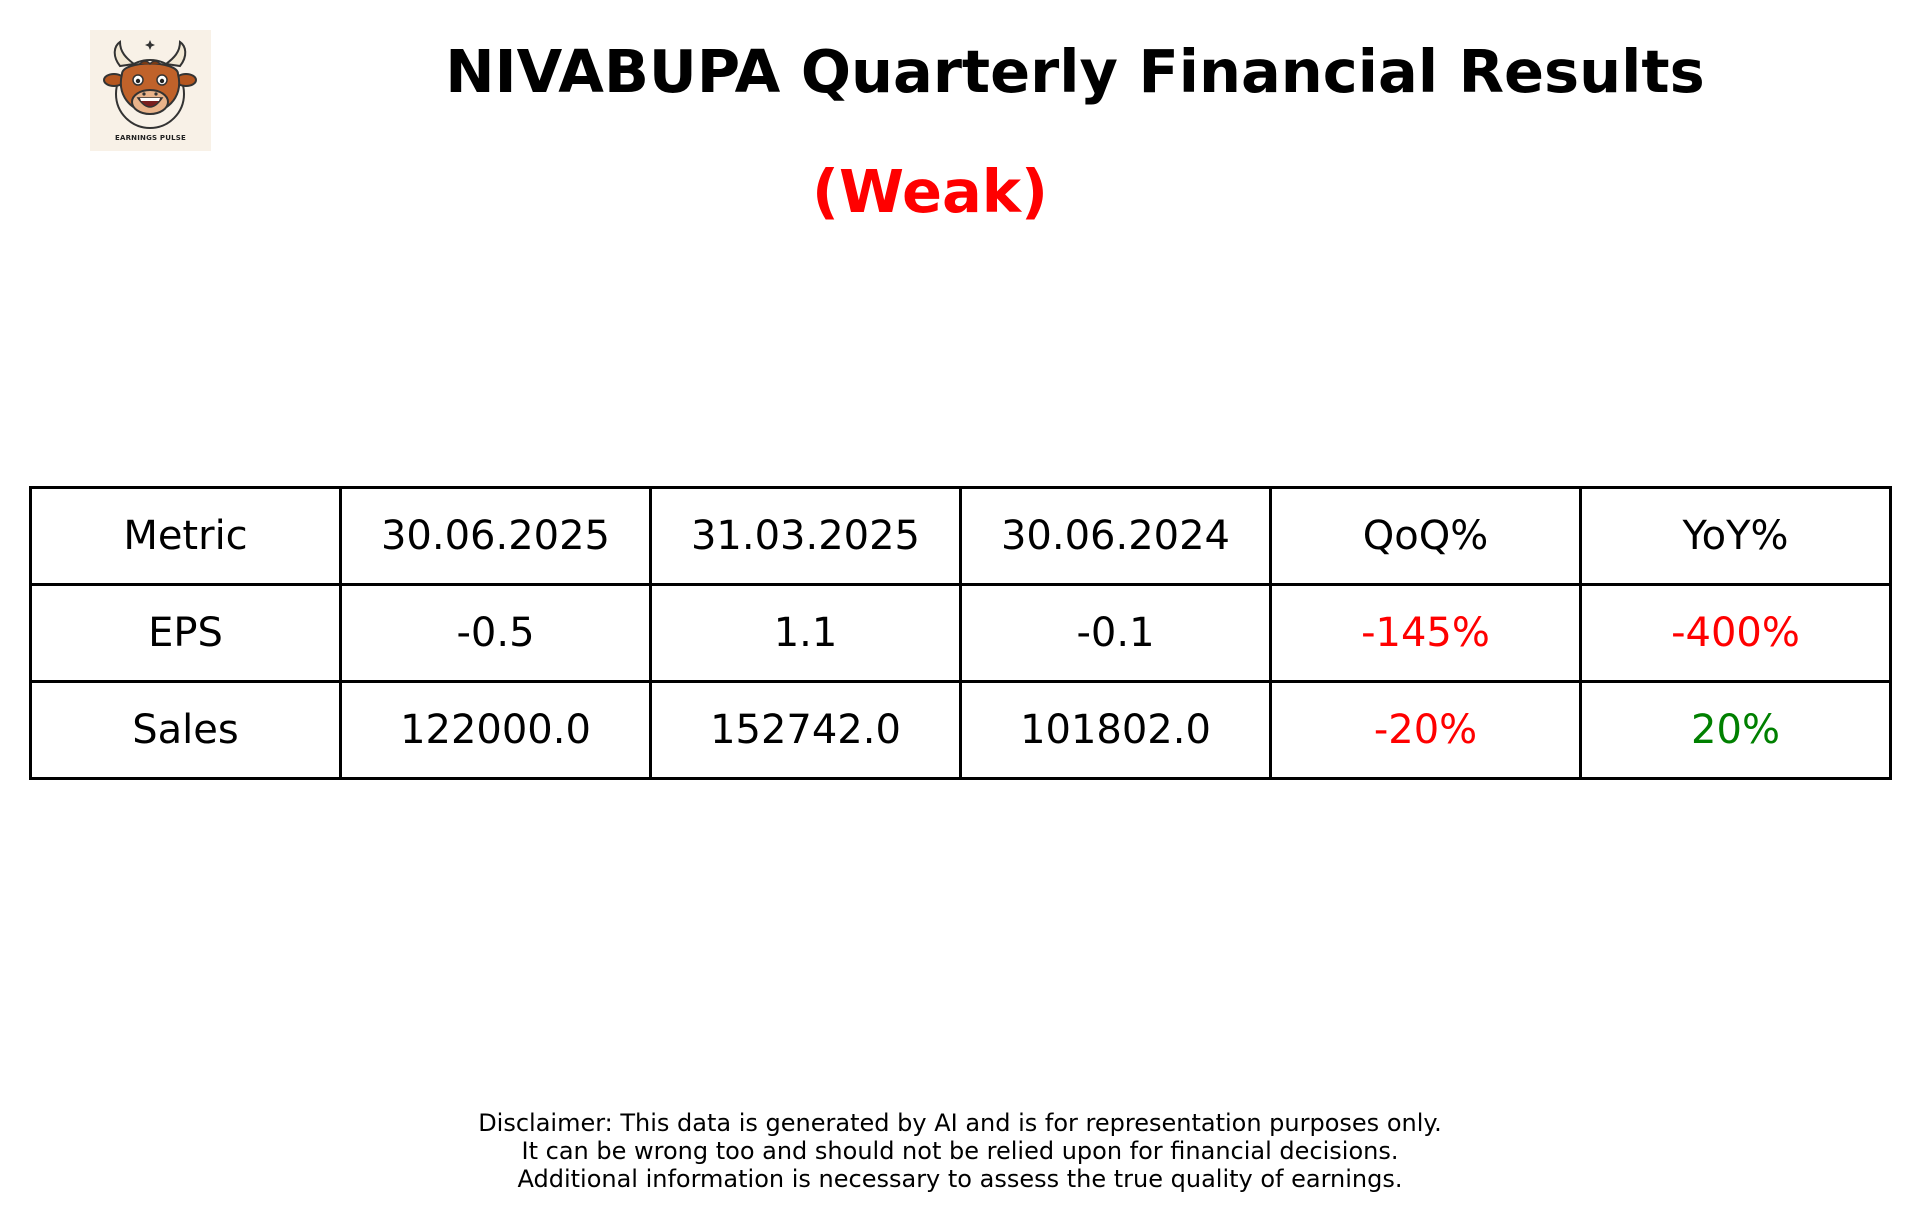  What do you see at coordinates (1425, 730) in the screenshot?
I see `qoq-change-cell: -20%` at bounding box center [1425, 730].